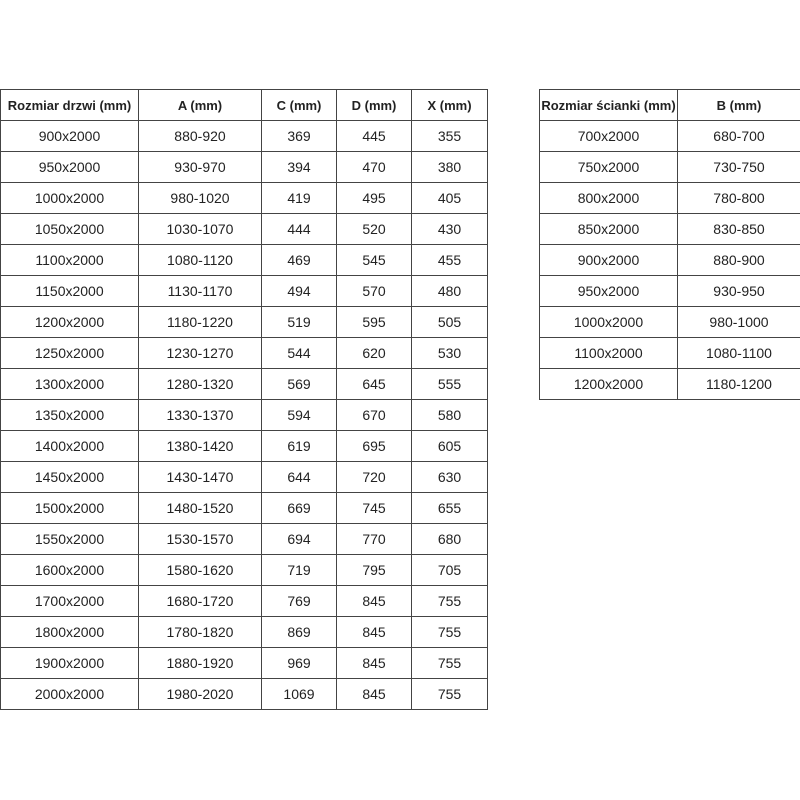  I want to click on table-row: 850x2000 830-850, so click(669, 229).